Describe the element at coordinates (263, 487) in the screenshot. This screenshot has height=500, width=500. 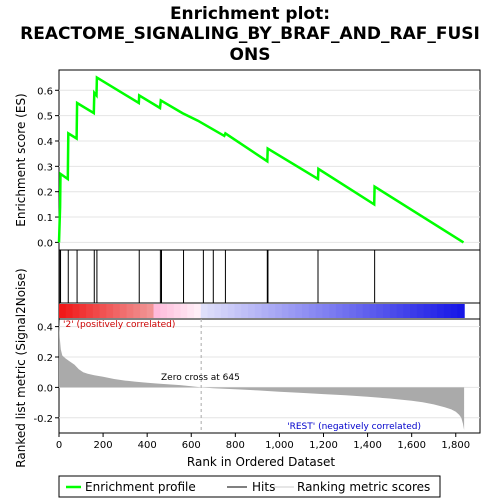
I see `legend-hits-label: Hits` at that location.